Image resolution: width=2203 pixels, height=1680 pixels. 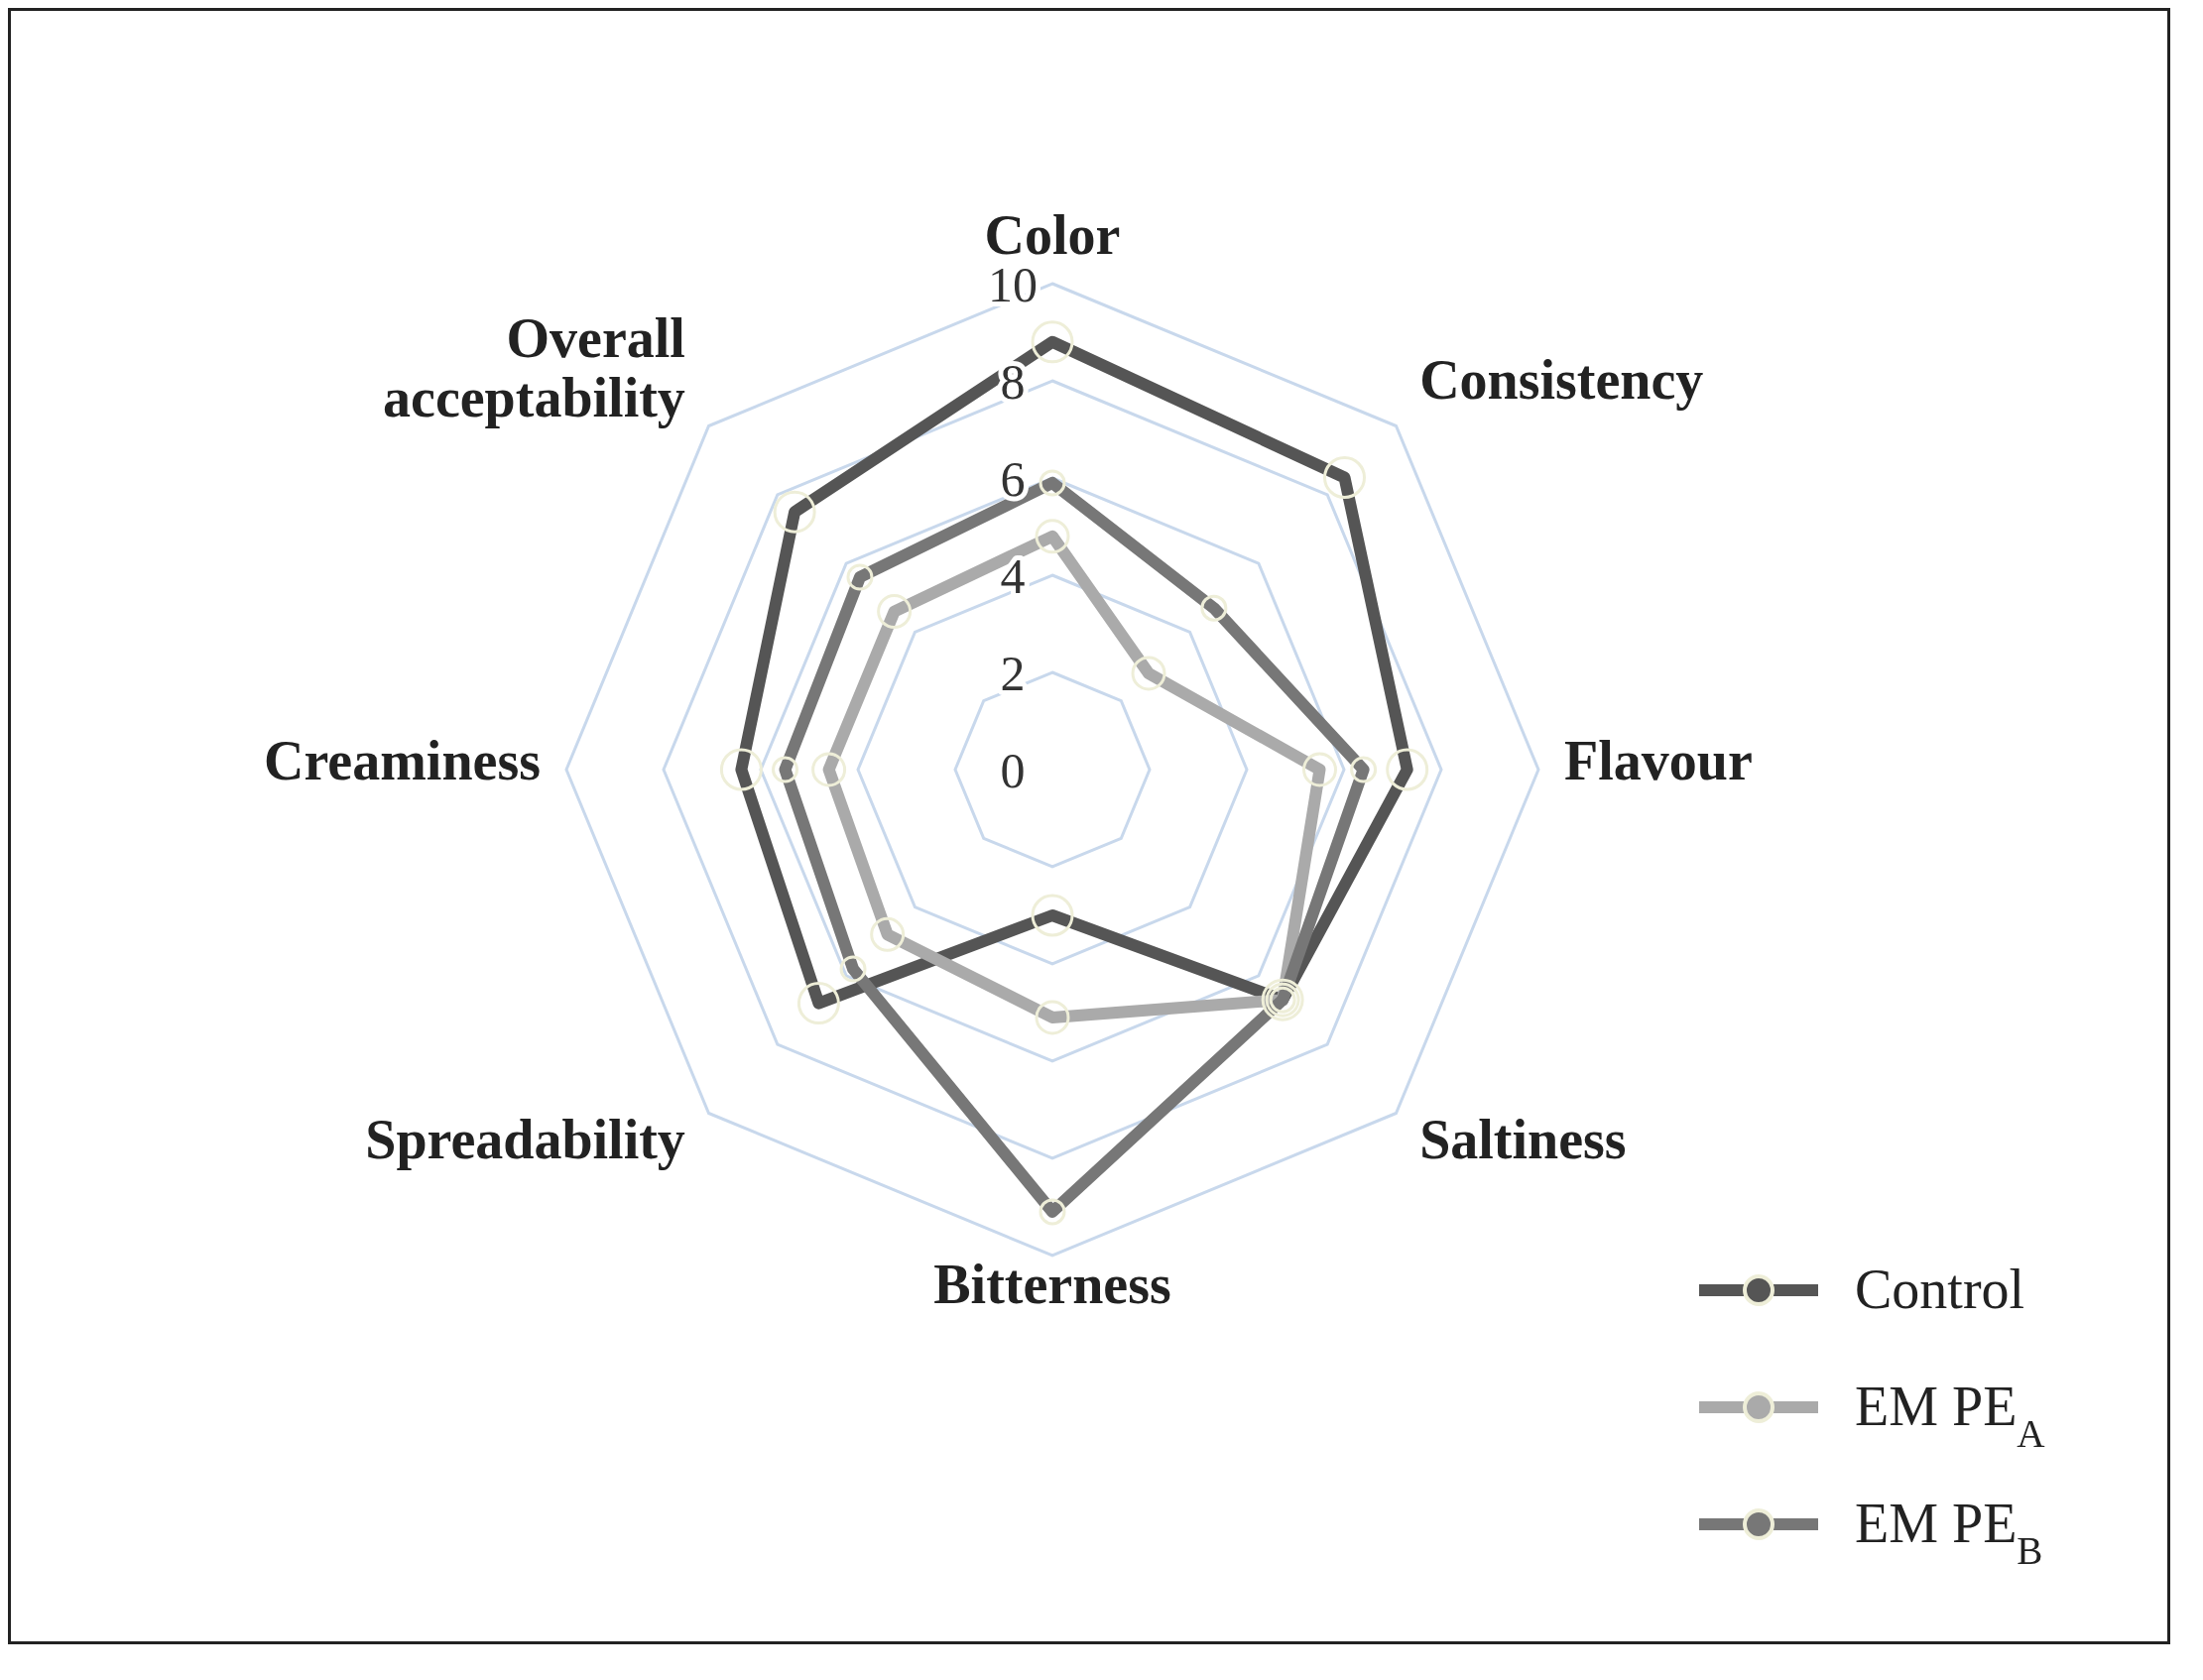 I want to click on spoke-label: Consistency, so click(x=1561, y=379).